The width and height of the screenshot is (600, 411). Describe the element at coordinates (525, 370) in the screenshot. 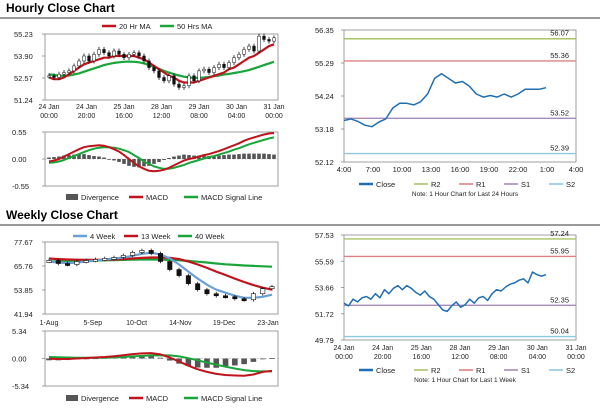

I see `weekly-close-legend-s1-label: S1` at that location.